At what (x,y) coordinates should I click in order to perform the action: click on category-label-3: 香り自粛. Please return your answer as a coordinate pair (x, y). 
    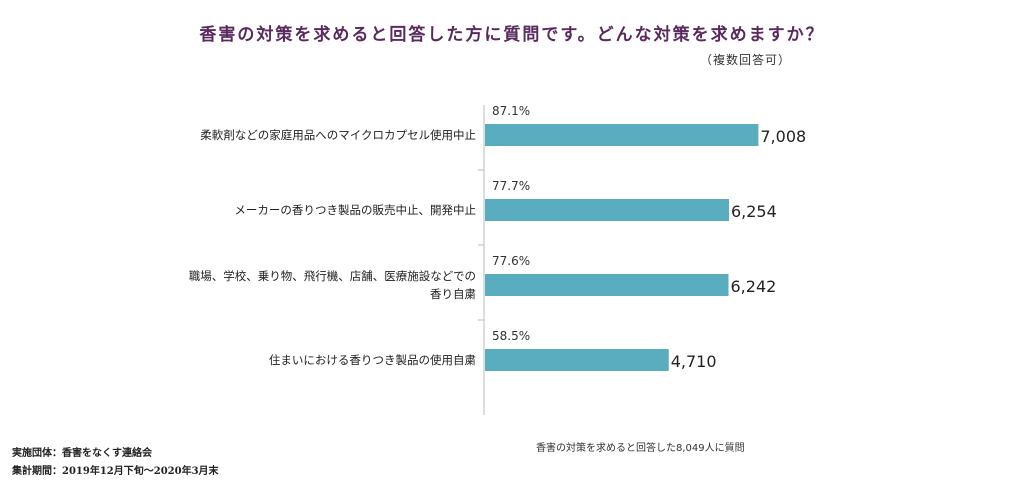
    Looking at the image, I should click on (453, 294).